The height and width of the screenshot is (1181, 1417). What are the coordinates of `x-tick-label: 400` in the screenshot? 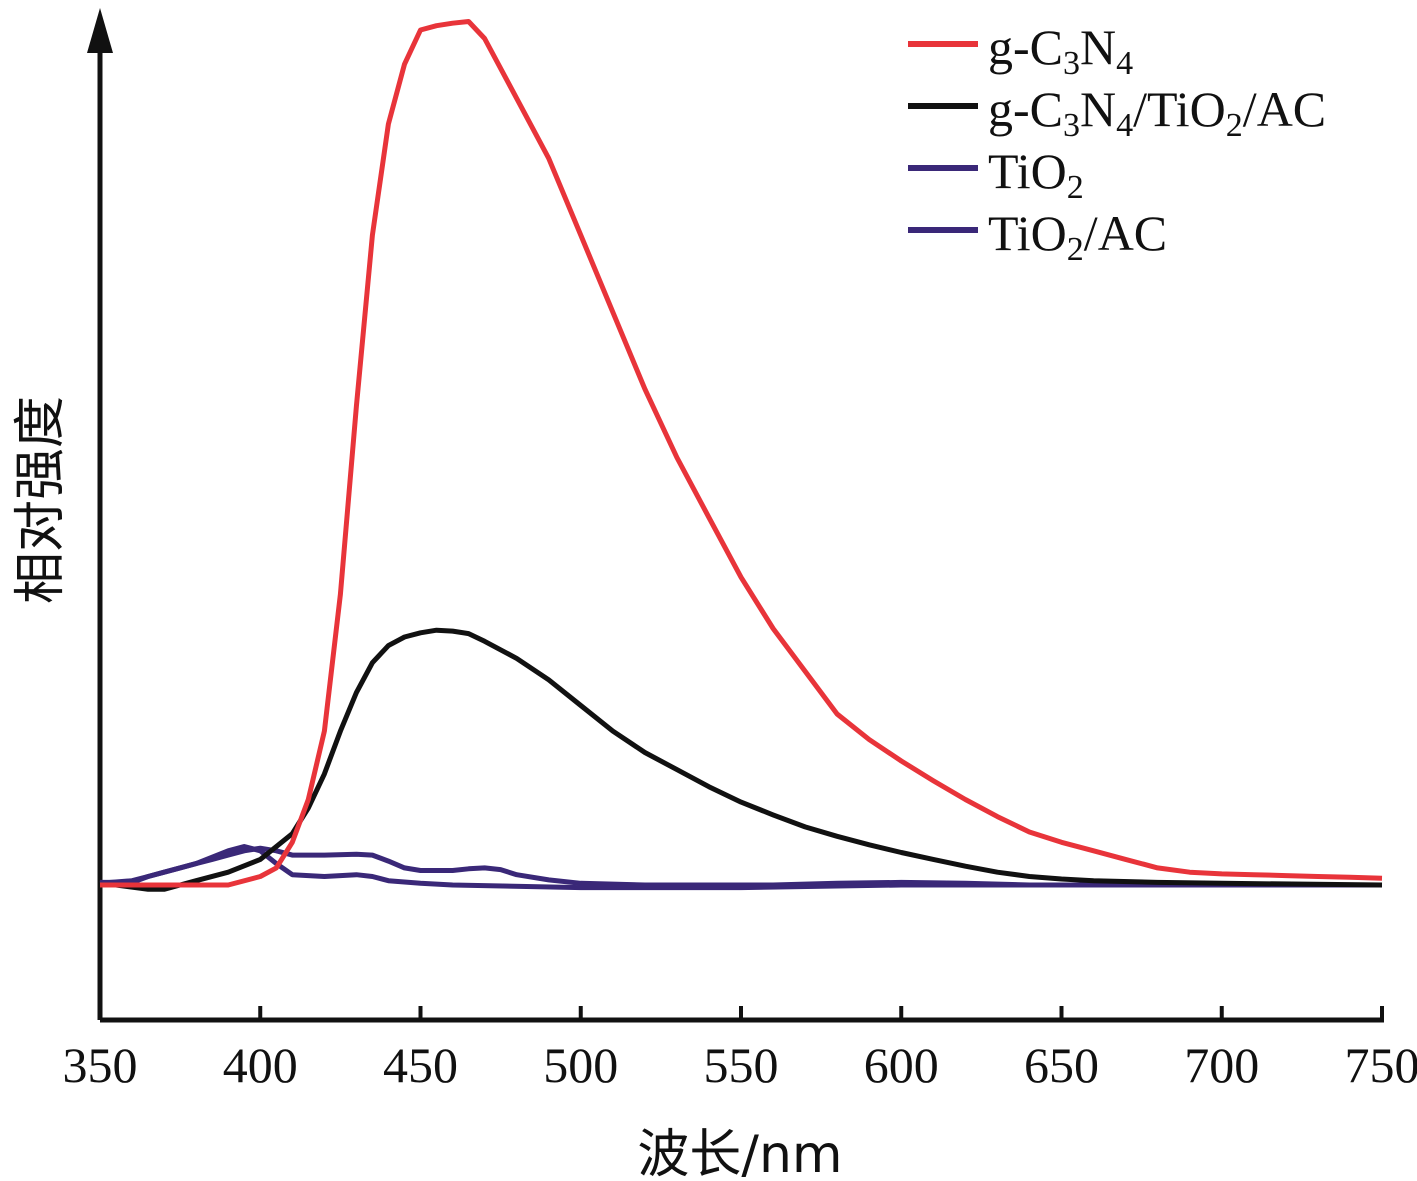 It's located at (260, 1065).